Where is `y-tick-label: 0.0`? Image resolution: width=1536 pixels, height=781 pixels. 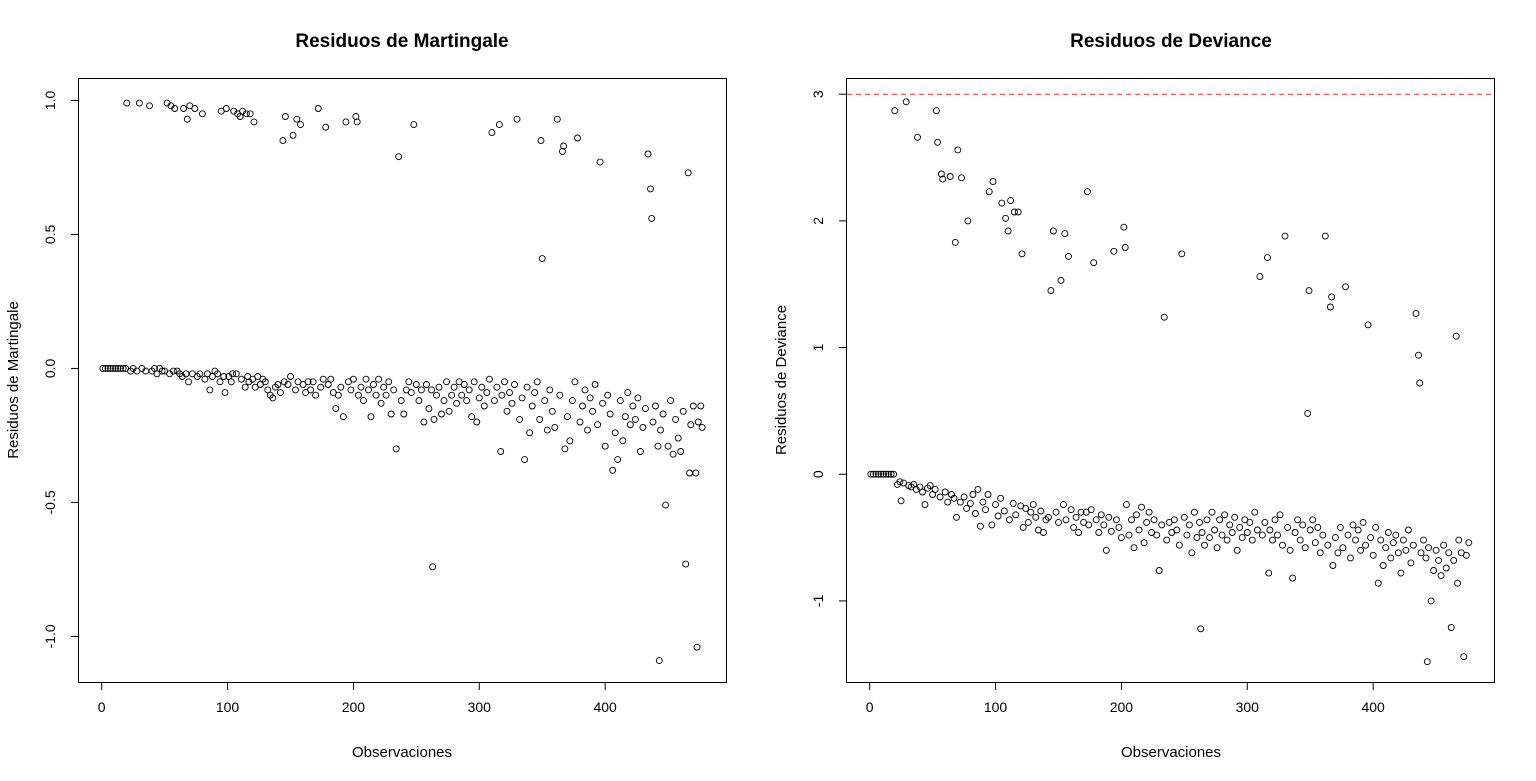
y-tick-label: 0.0 is located at coordinates (50, 368).